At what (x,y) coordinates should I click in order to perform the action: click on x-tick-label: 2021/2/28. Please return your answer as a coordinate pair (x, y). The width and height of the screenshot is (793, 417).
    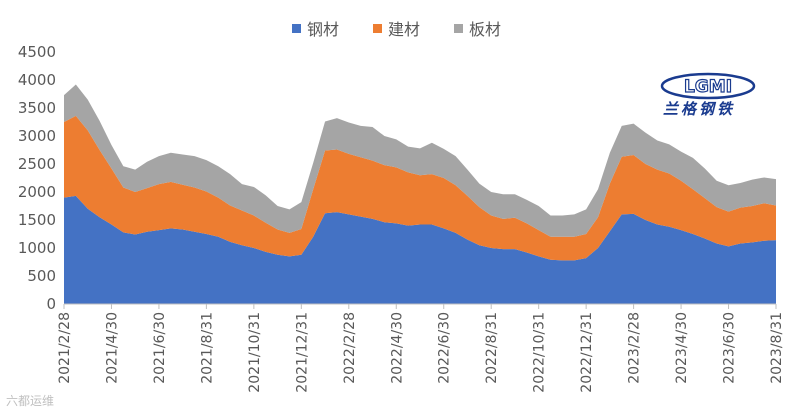
    Looking at the image, I should click on (65, 348).